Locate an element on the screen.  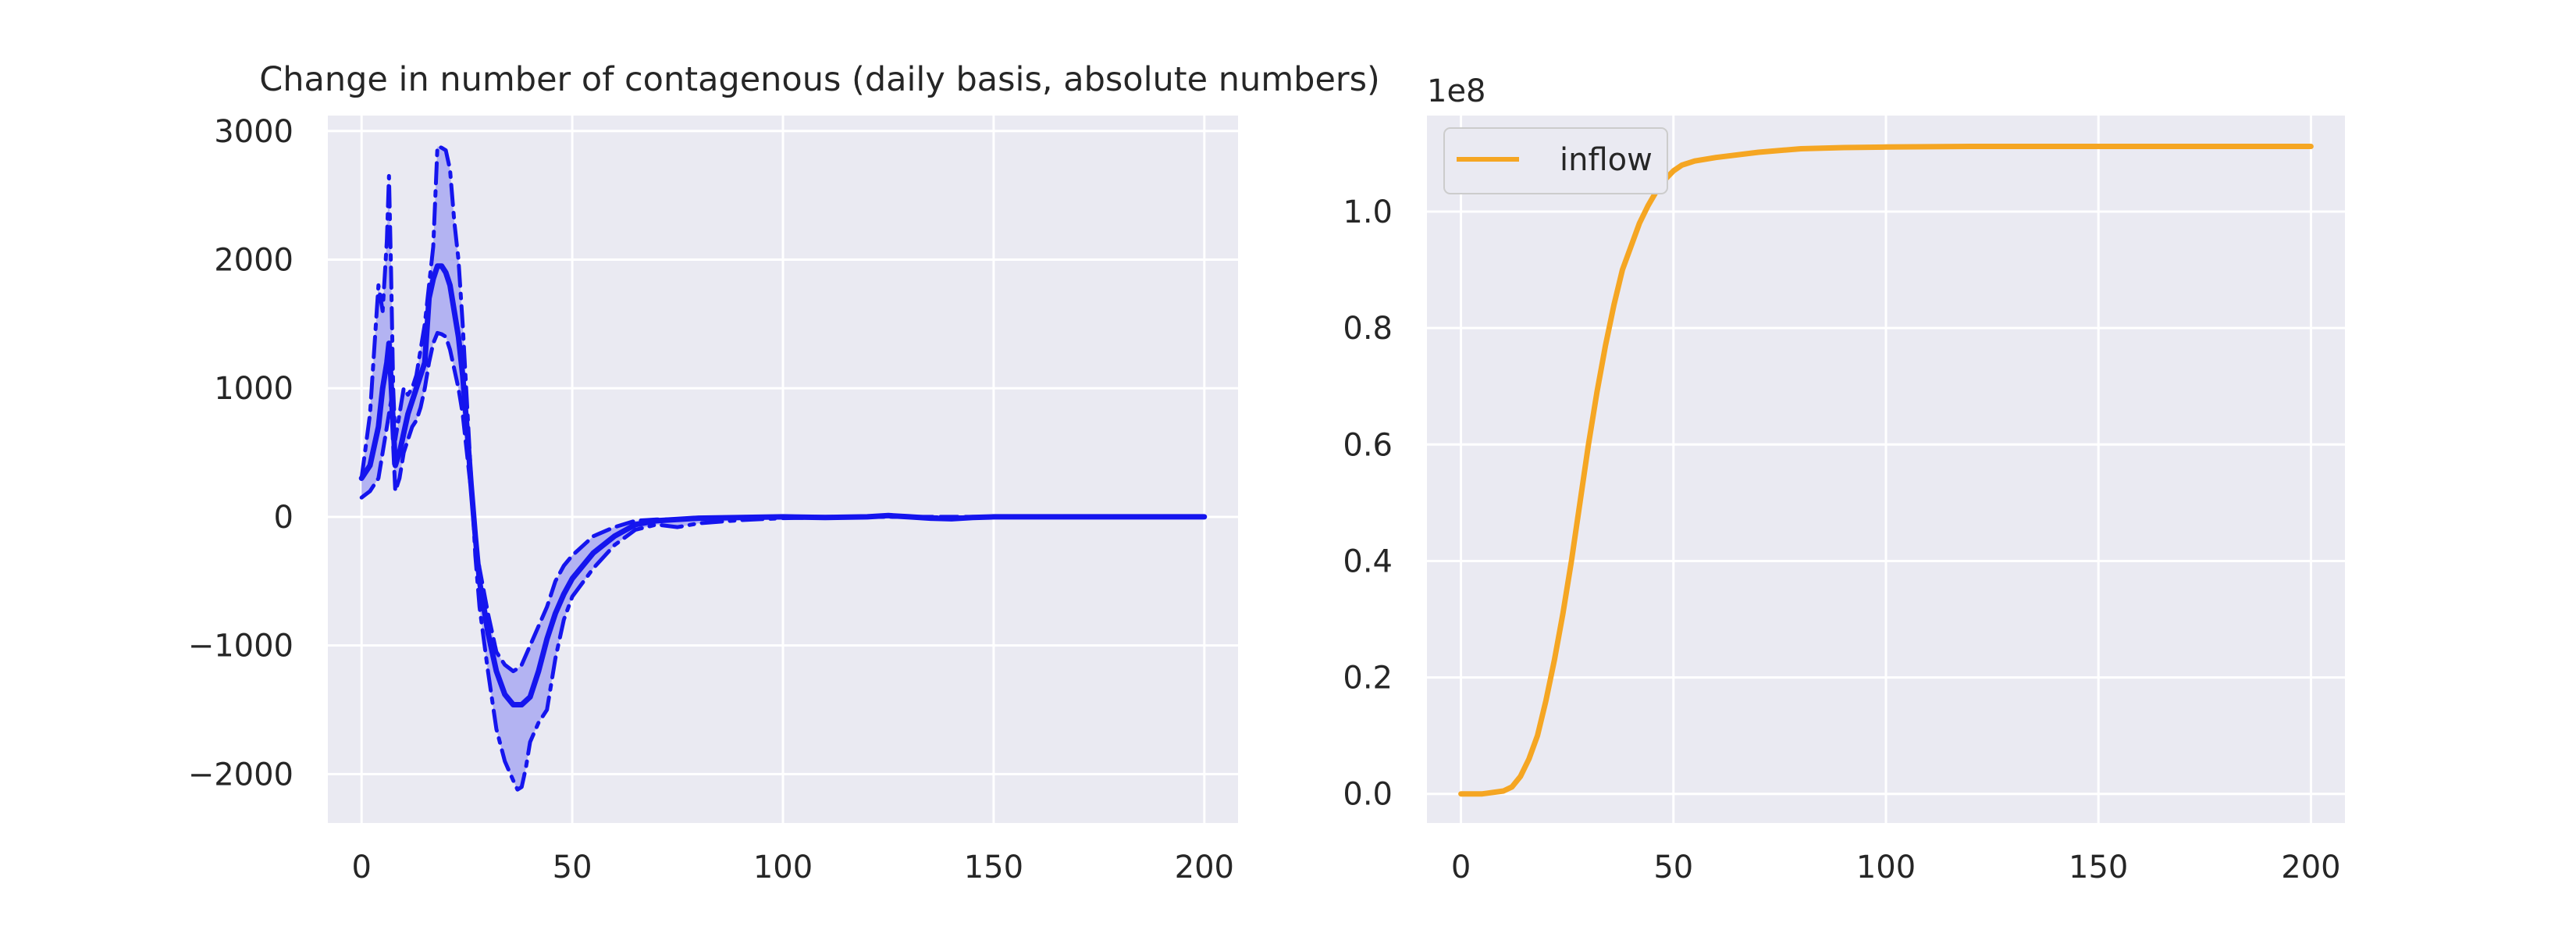
left-x-tick-label: 50 is located at coordinates (572, 867).